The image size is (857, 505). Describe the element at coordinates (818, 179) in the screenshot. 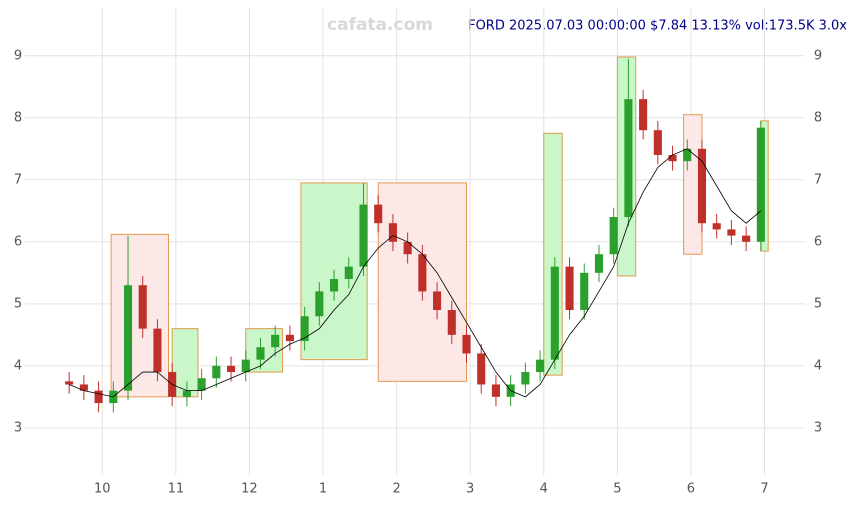

I see `y-tick-label-right: 7` at that location.